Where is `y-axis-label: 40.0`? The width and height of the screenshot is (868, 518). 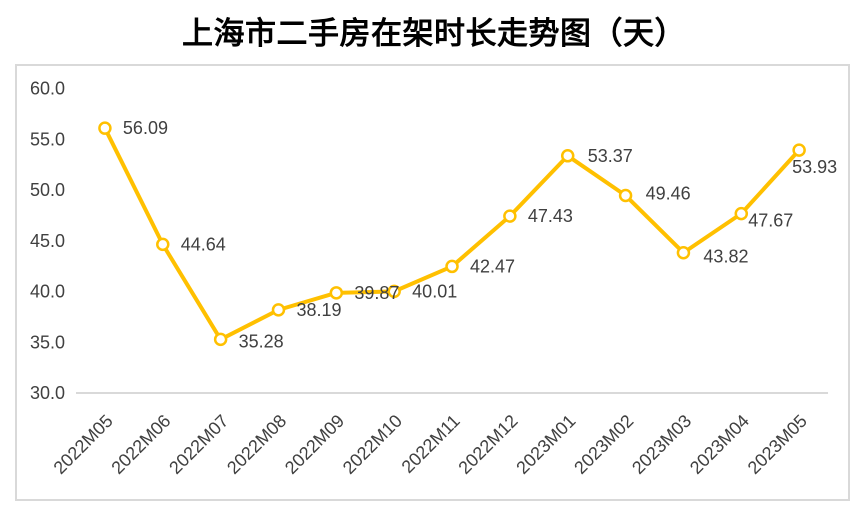 y-axis-label: 40.0 is located at coordinates (47, 292).